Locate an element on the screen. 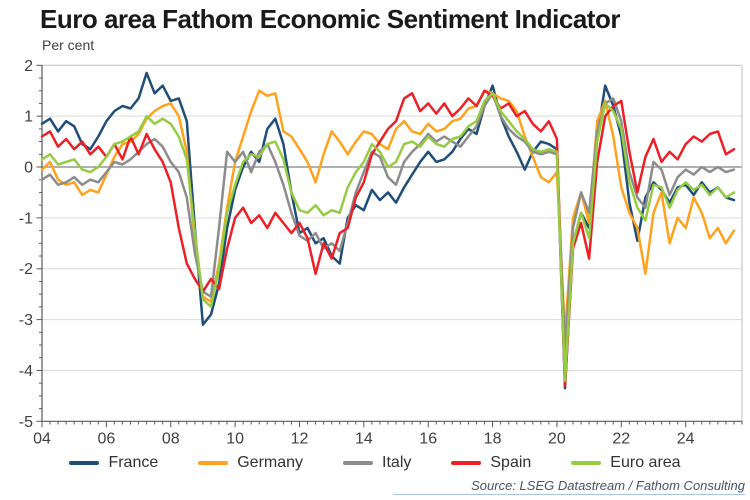 Image resolution: width=750 pixels, height=500 pixels. x-tick-label: 06 is located at coordinates (106, 438).